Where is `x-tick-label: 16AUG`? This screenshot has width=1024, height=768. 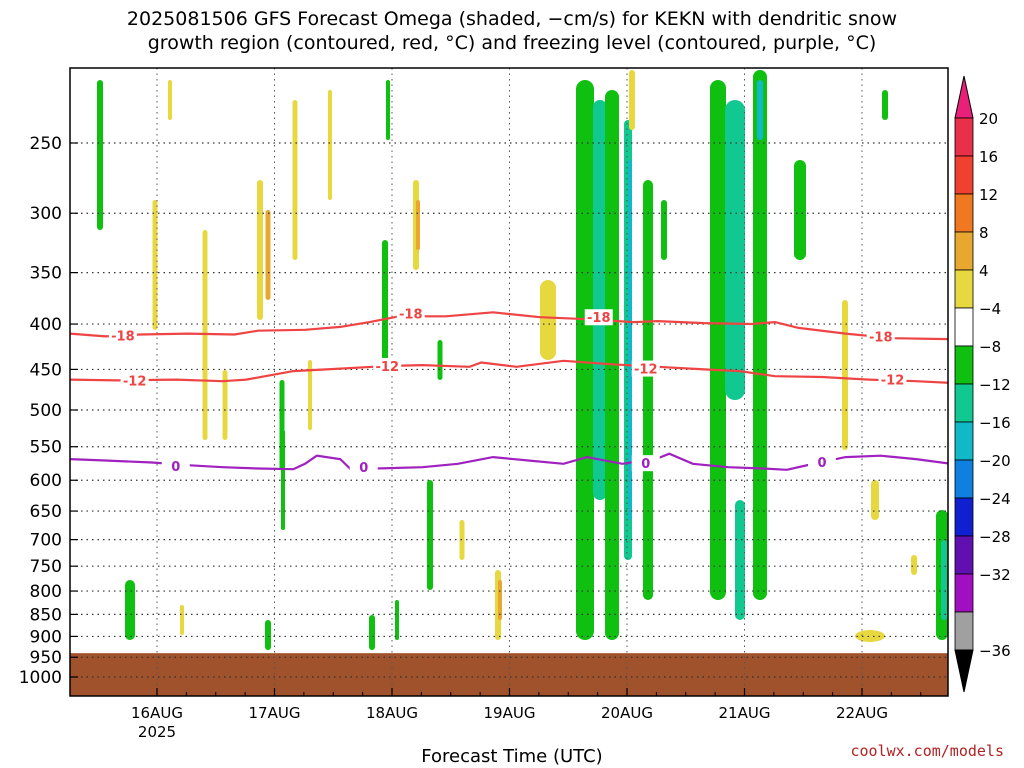
x-tick-label: 16AUG is located at coordinates (157, 713).